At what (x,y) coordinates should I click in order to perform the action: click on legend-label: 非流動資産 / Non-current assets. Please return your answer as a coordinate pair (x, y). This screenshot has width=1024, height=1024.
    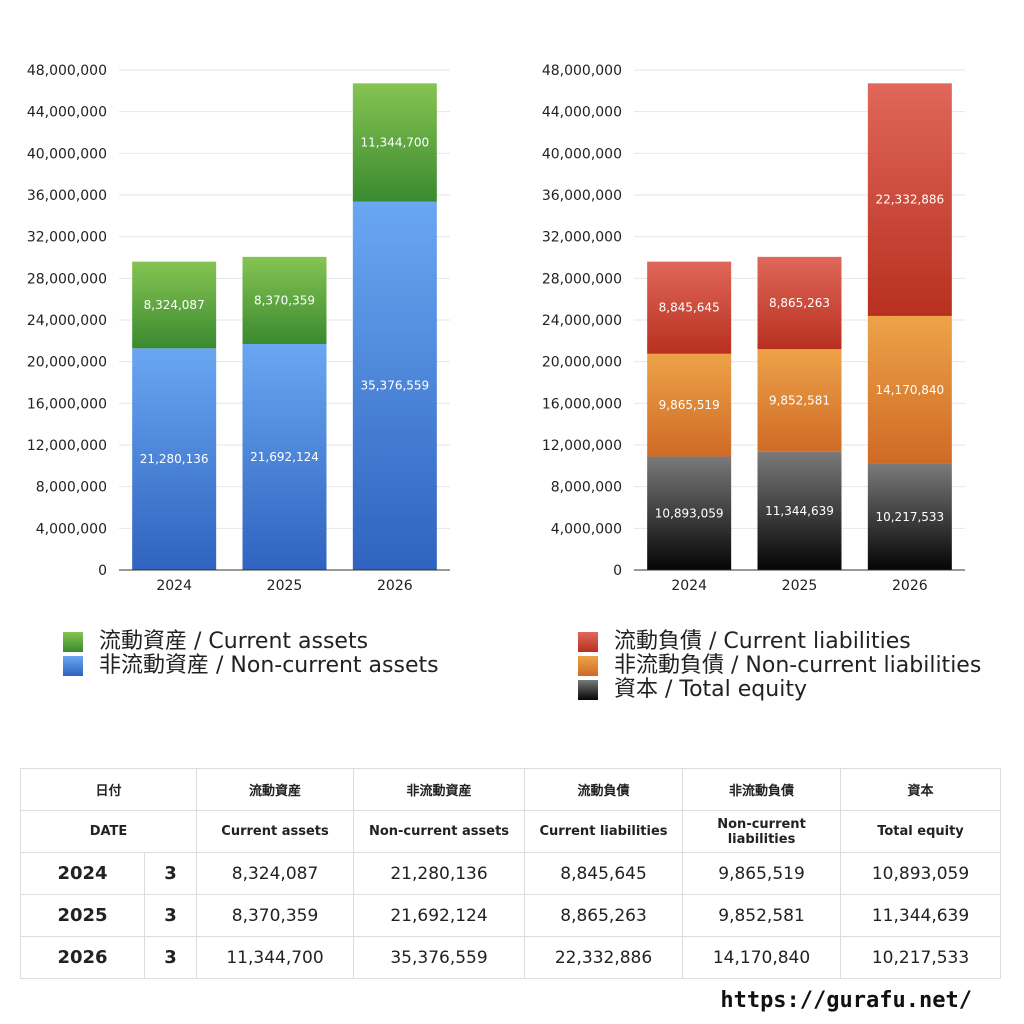
    Looking at the image, I should click on (269, 665).